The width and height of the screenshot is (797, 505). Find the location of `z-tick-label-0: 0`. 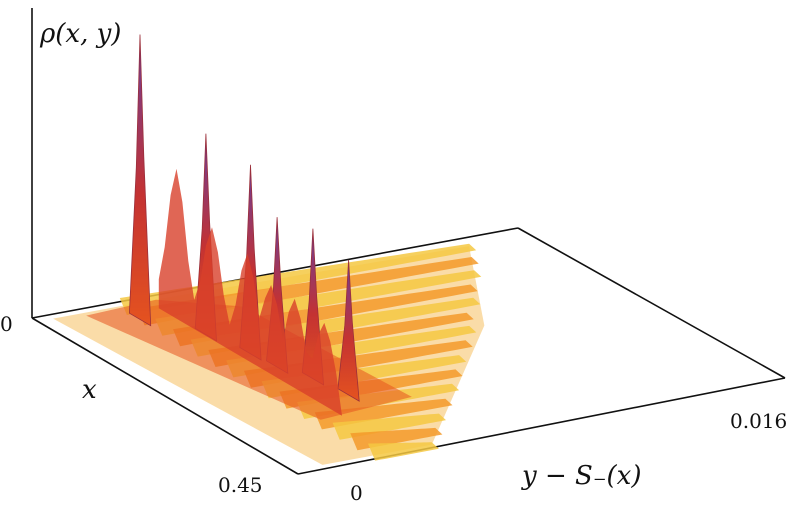

z-tick-label-0: 0 is located at coordinates (6, 324).